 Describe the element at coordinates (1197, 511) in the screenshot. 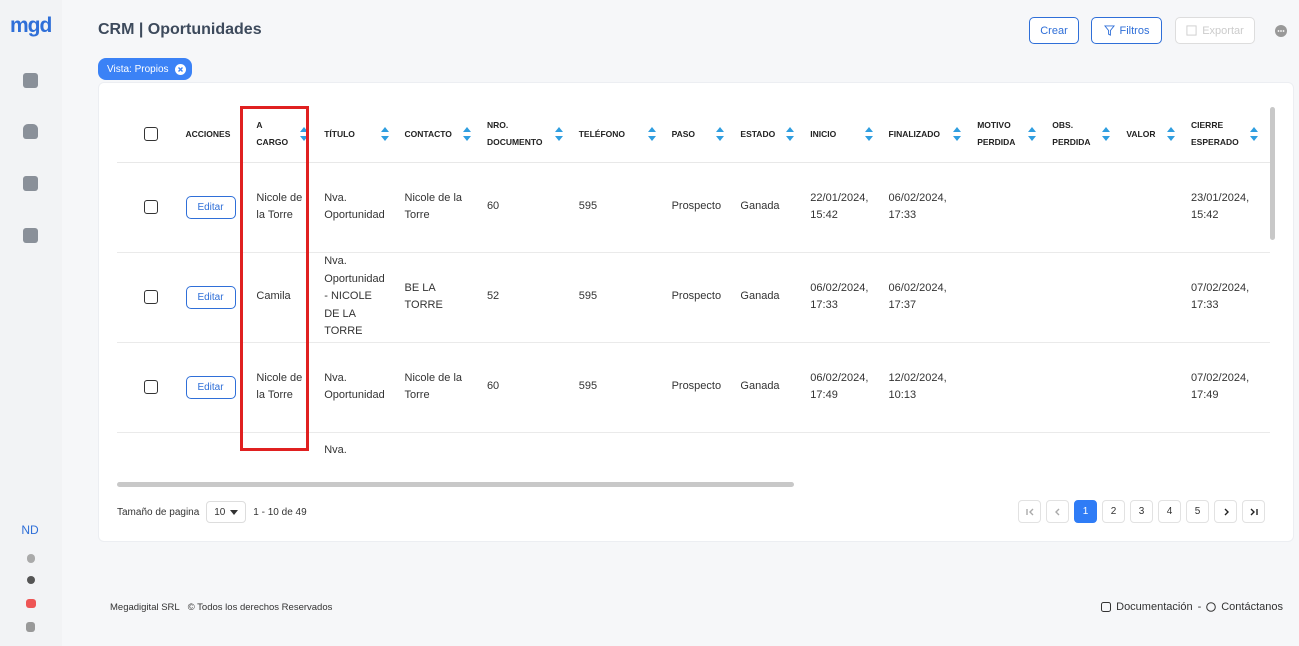

I see `page-button: 5` at that location.